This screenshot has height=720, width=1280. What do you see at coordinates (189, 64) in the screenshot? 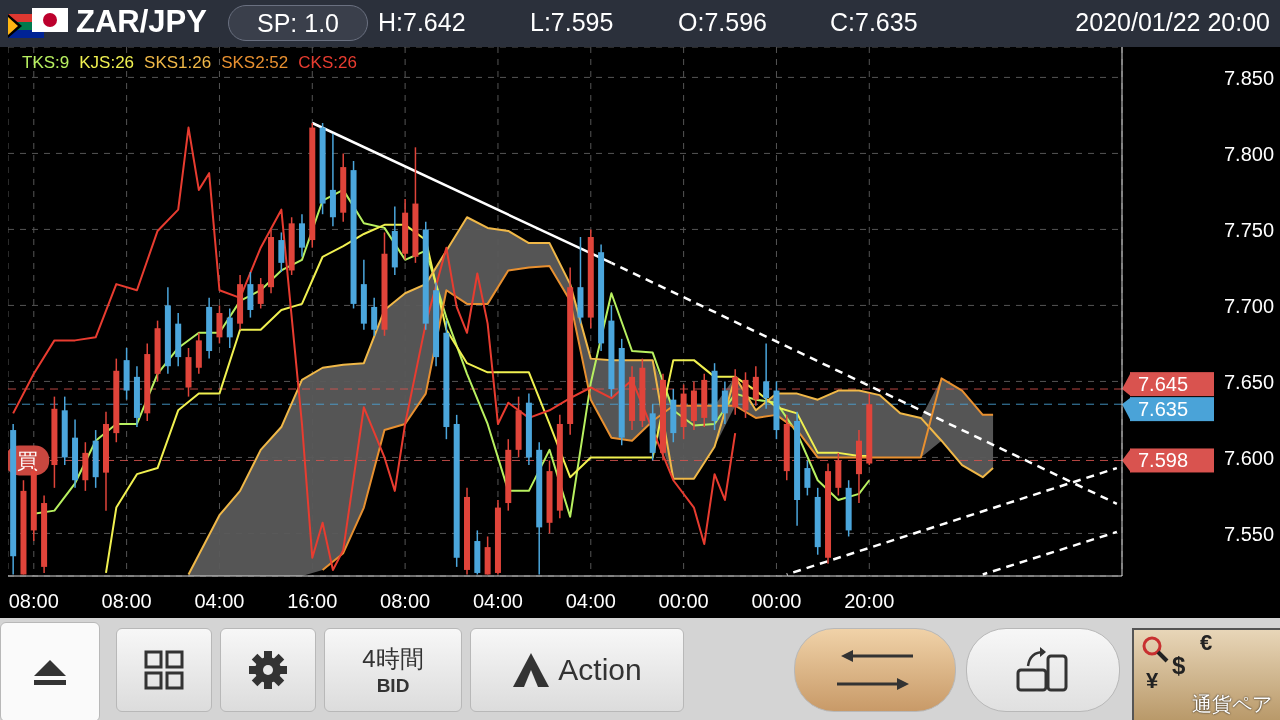
I see `legend: TKS:9 KJS:26 SKS1:26 SKS2:52 CKS:26` at bounding box center [189, 64].